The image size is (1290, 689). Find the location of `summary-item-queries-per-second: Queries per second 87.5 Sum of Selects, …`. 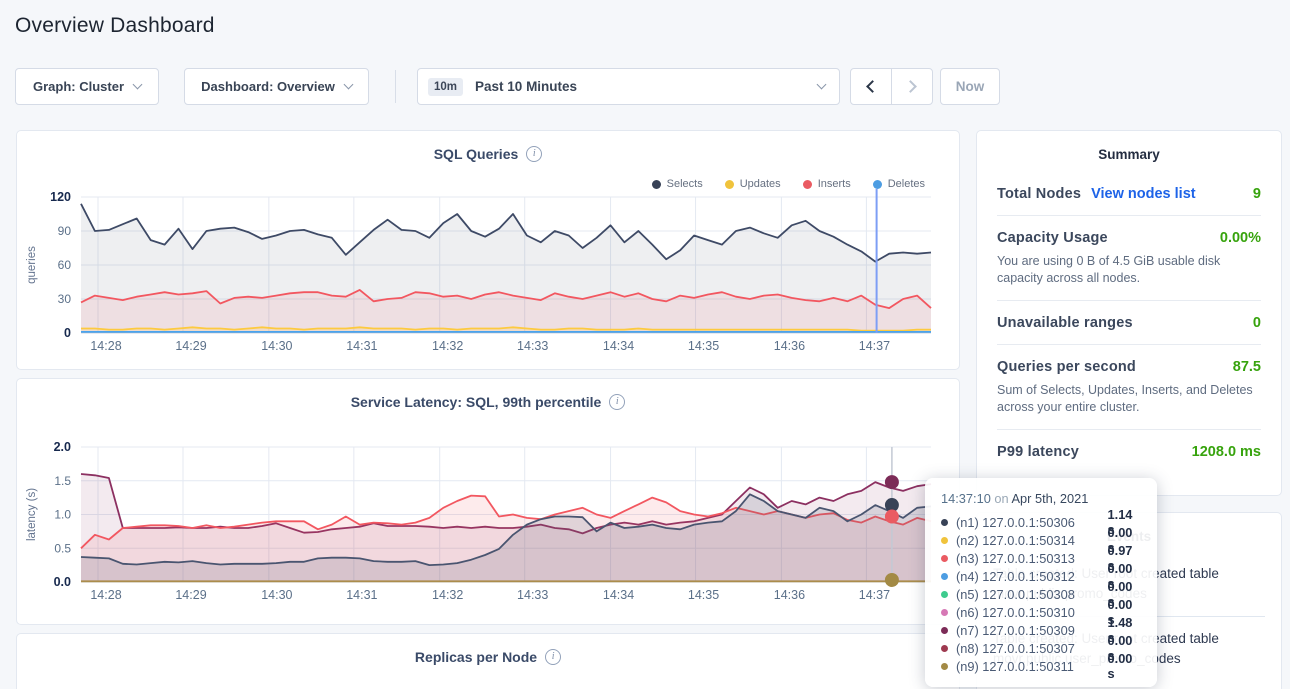

summary-item-queries-per-second: Queries per second 87.5 Sum of Selects, … is located at coordinates (1129, 386).